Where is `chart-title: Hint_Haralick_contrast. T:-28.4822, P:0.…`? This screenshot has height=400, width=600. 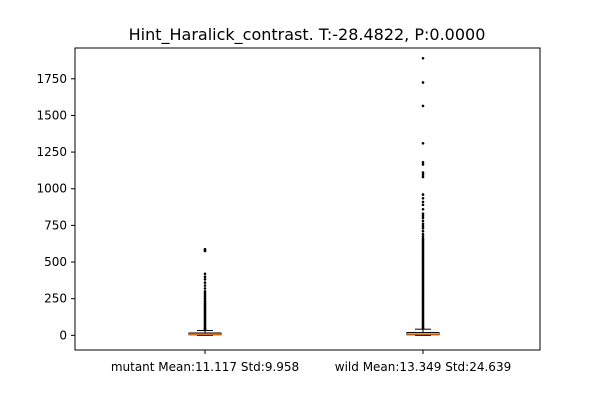
chart-title: Hint_Haralick_contrast. T:-28.4822, P:0.… is located at coordinates (307, 35).